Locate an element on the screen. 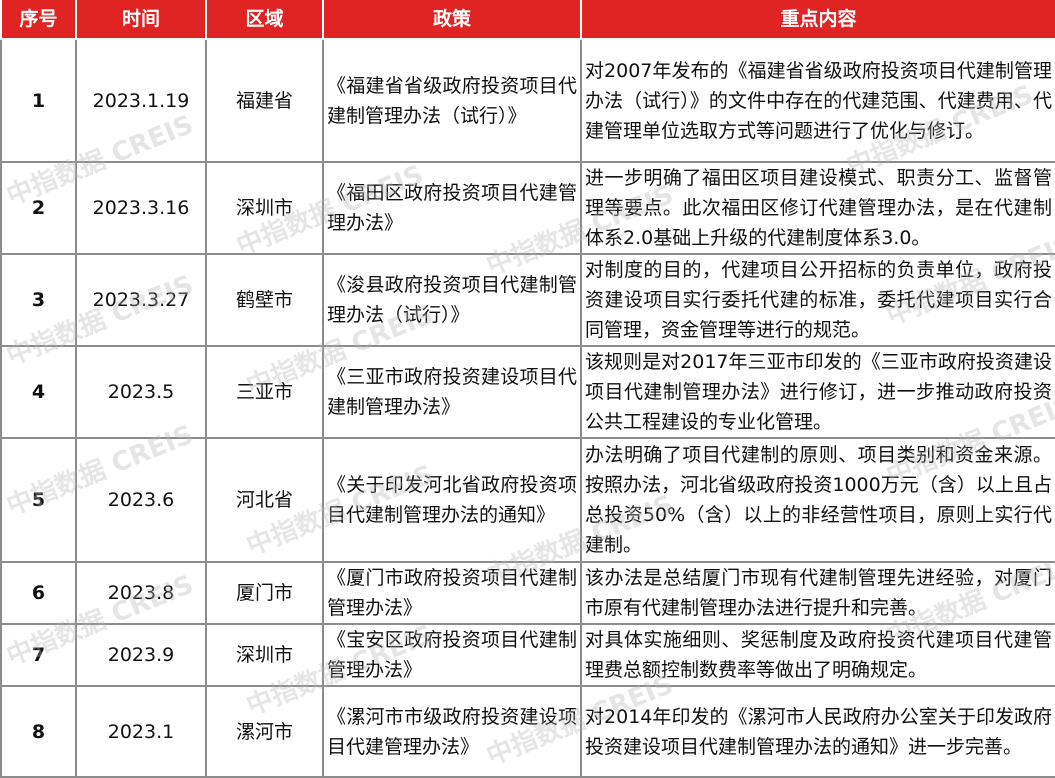 Image resolution: width=1055 pixels, height=778 pixels. header-date: 时间 is located at coordinates (141, 20).